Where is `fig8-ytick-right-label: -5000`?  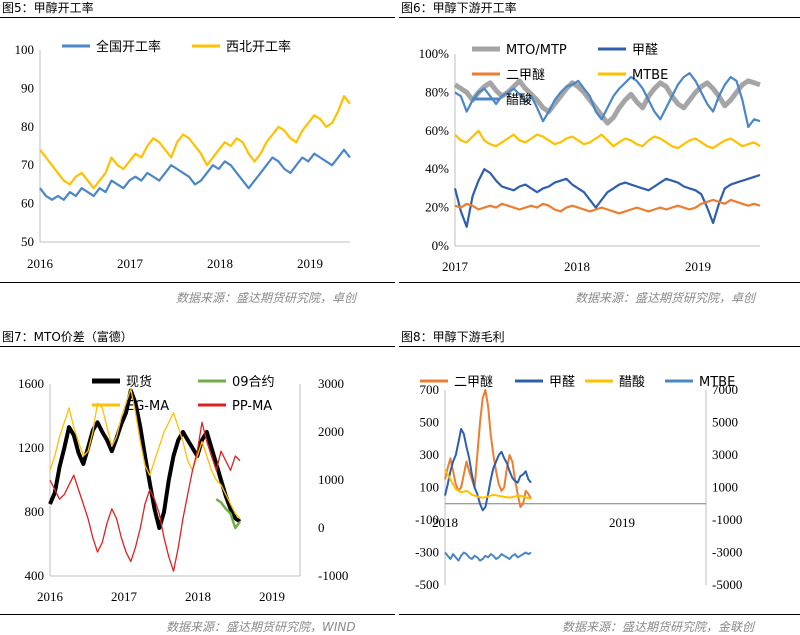
fig8-ytick-right-label: -5000 is located at coordinates (727, 584).